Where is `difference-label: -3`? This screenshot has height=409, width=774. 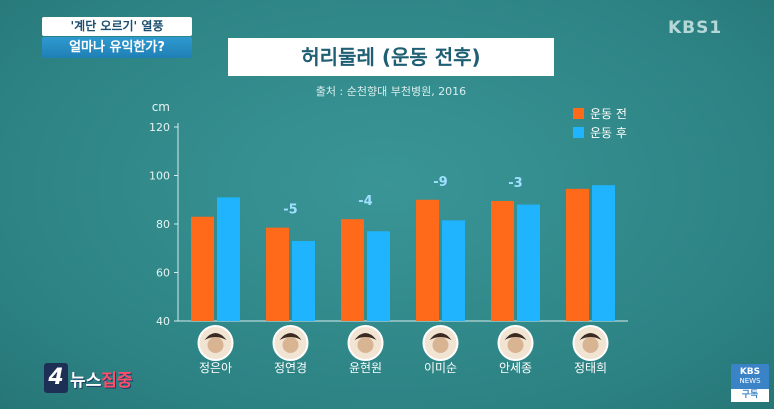 difference-label: -3 is located at coordinates (515, 183).